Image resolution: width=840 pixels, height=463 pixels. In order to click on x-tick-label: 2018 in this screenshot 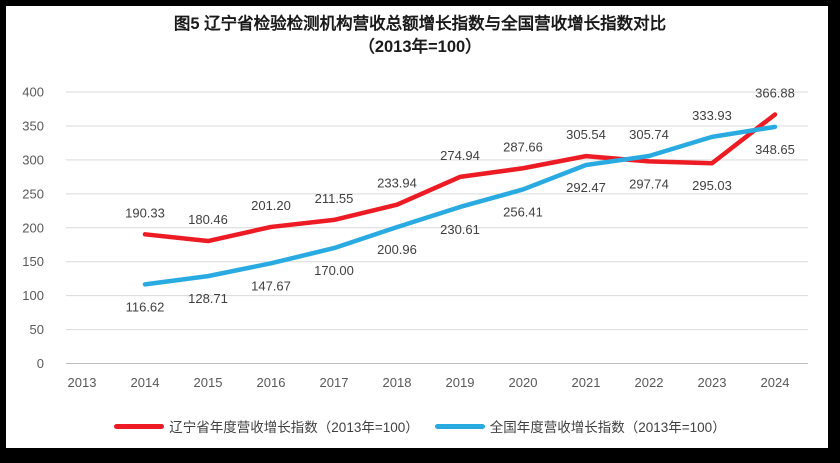, I will do `click(397, 382)`.